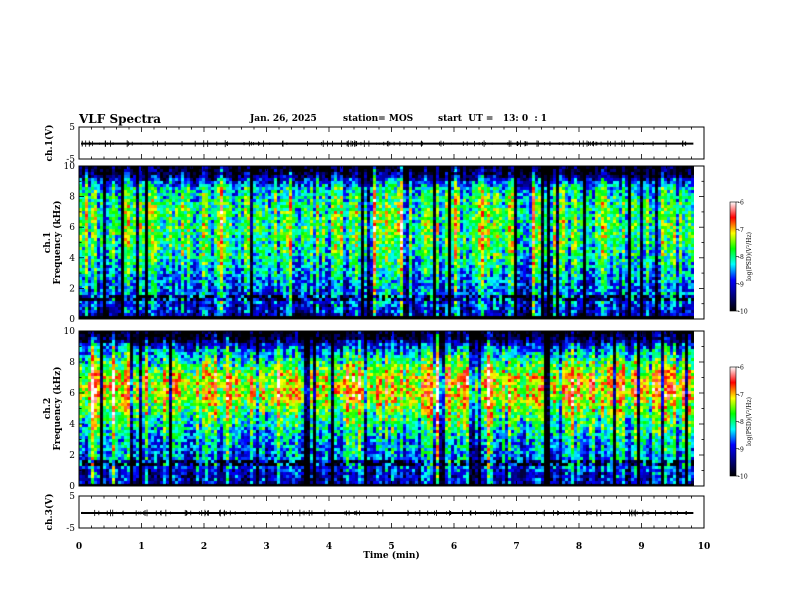 Image resolution: width=792 pixels, height=612 pixels. I want to click on x-tick-label: 6, so click(454, 547).